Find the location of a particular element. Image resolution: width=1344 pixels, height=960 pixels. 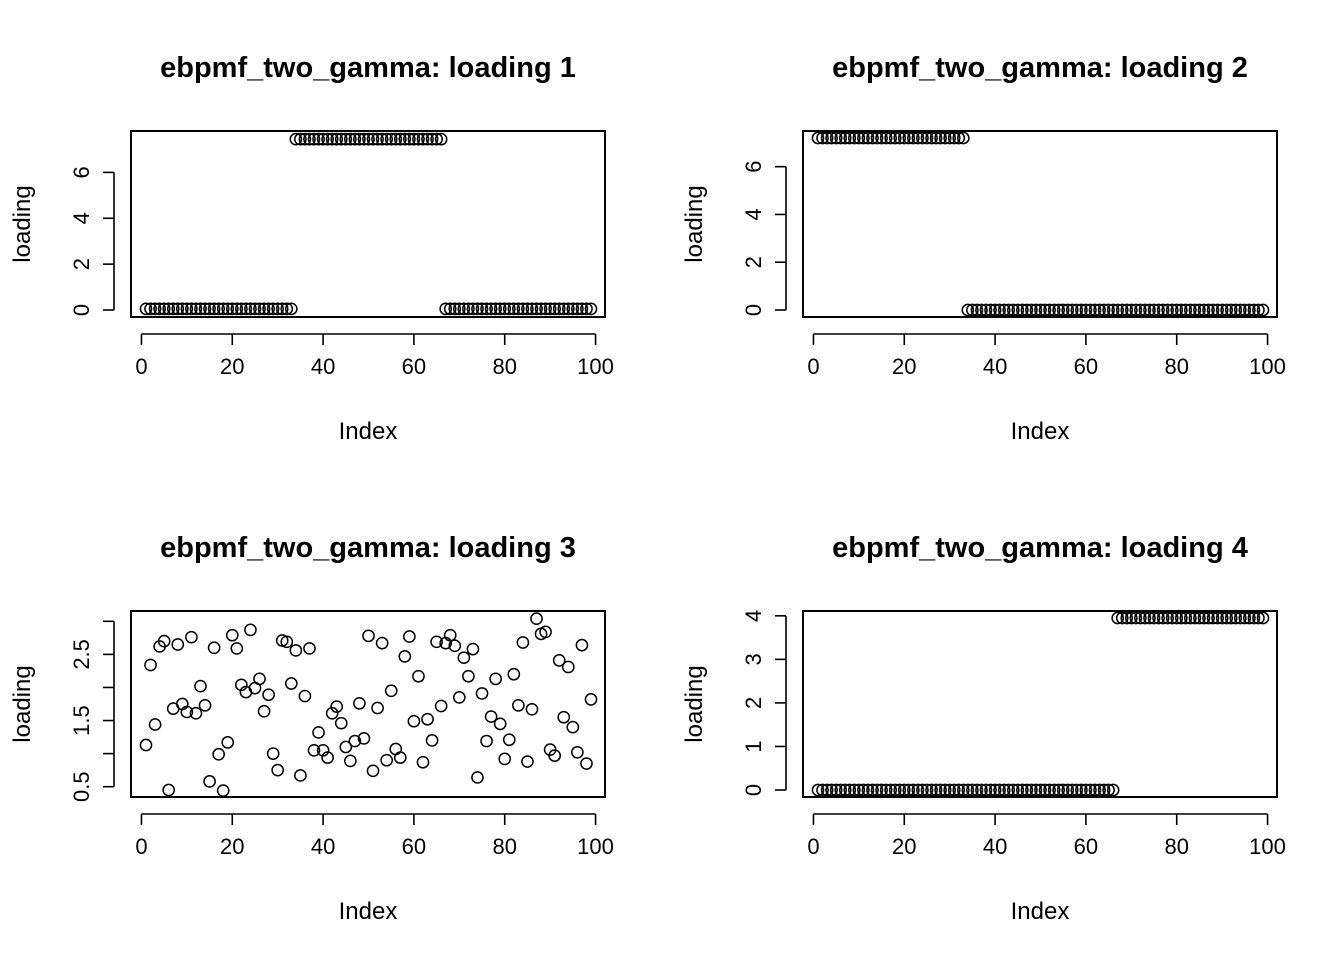

y-tick-label: 6 is located at coordinates (81, 172).